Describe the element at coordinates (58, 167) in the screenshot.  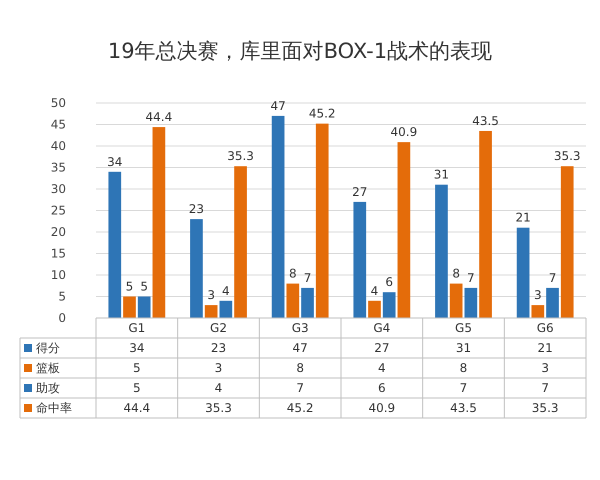
I see `y-tick-label: 35` at that location.